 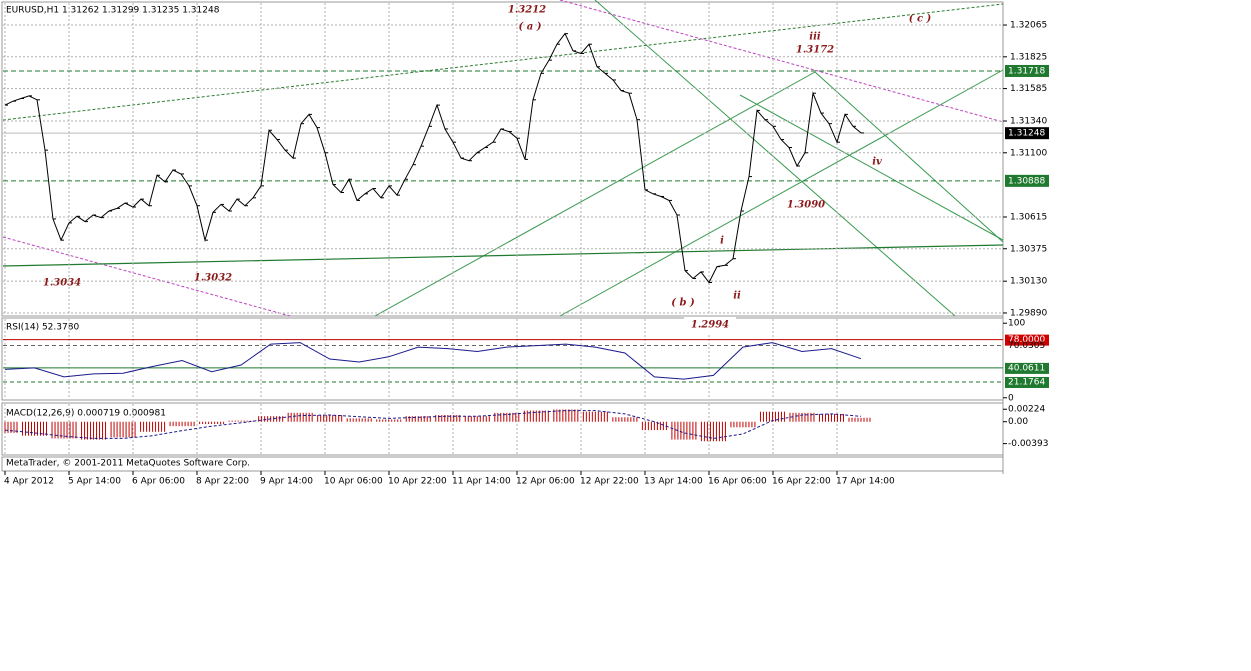 I want to click on price-label: 1.30888, so click(x=1026, y=181).